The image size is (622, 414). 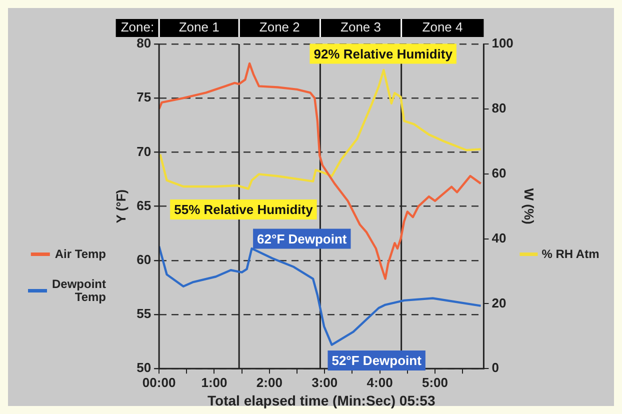 I want to click on text: Zone 3, so click(x=360, y=27).